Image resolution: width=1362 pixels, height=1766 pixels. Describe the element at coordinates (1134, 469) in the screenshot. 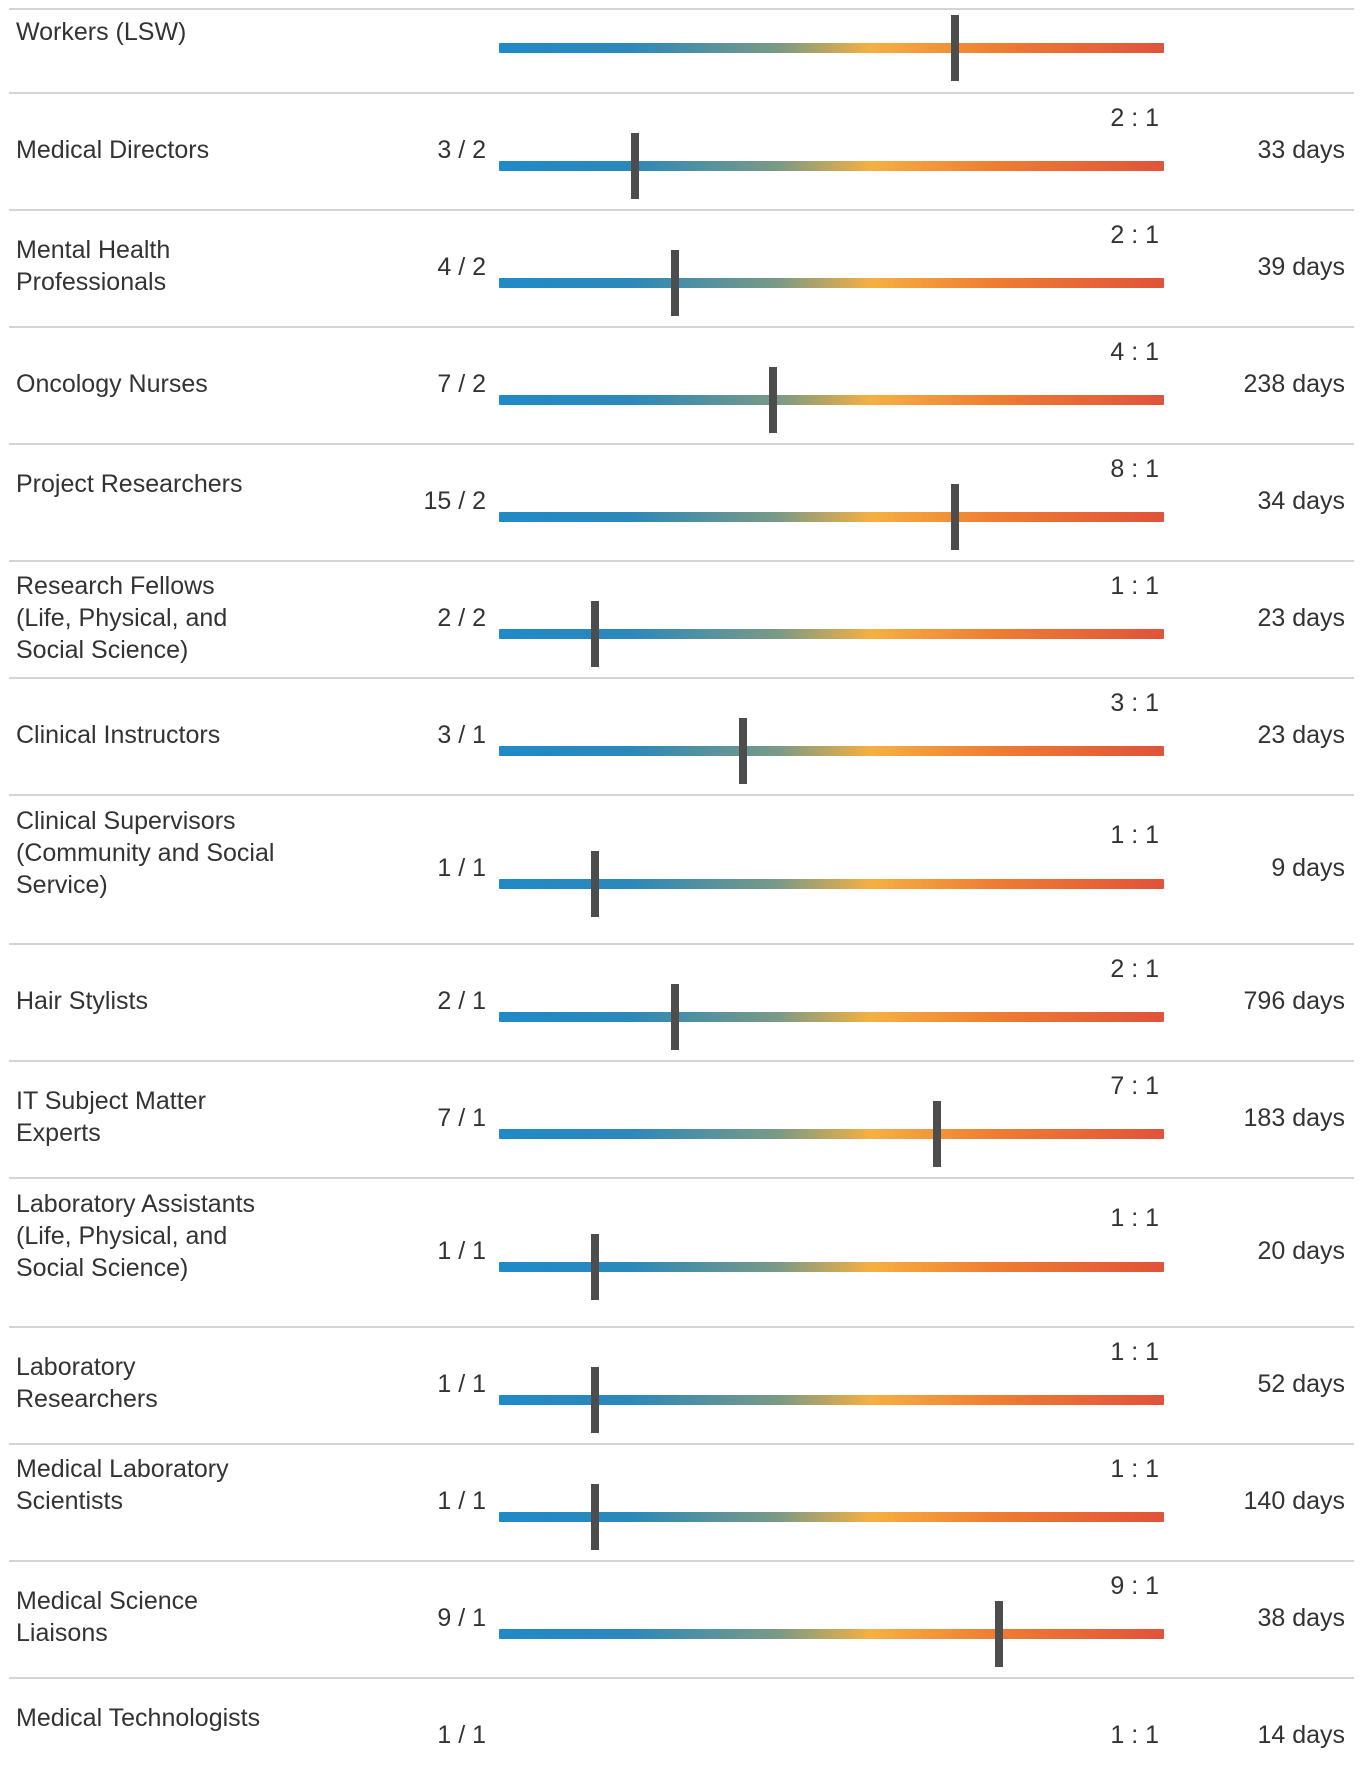

I see `ratio-value: 8 : 1` at that location.